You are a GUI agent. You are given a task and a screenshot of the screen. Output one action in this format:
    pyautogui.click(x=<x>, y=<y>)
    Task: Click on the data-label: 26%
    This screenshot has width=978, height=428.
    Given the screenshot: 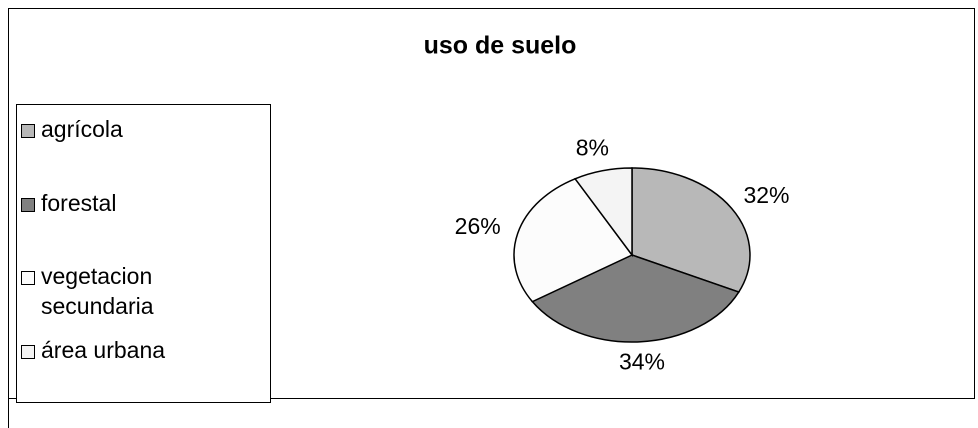 What is the action you would take?
    pyautogui.click(x=478, y=226)
    